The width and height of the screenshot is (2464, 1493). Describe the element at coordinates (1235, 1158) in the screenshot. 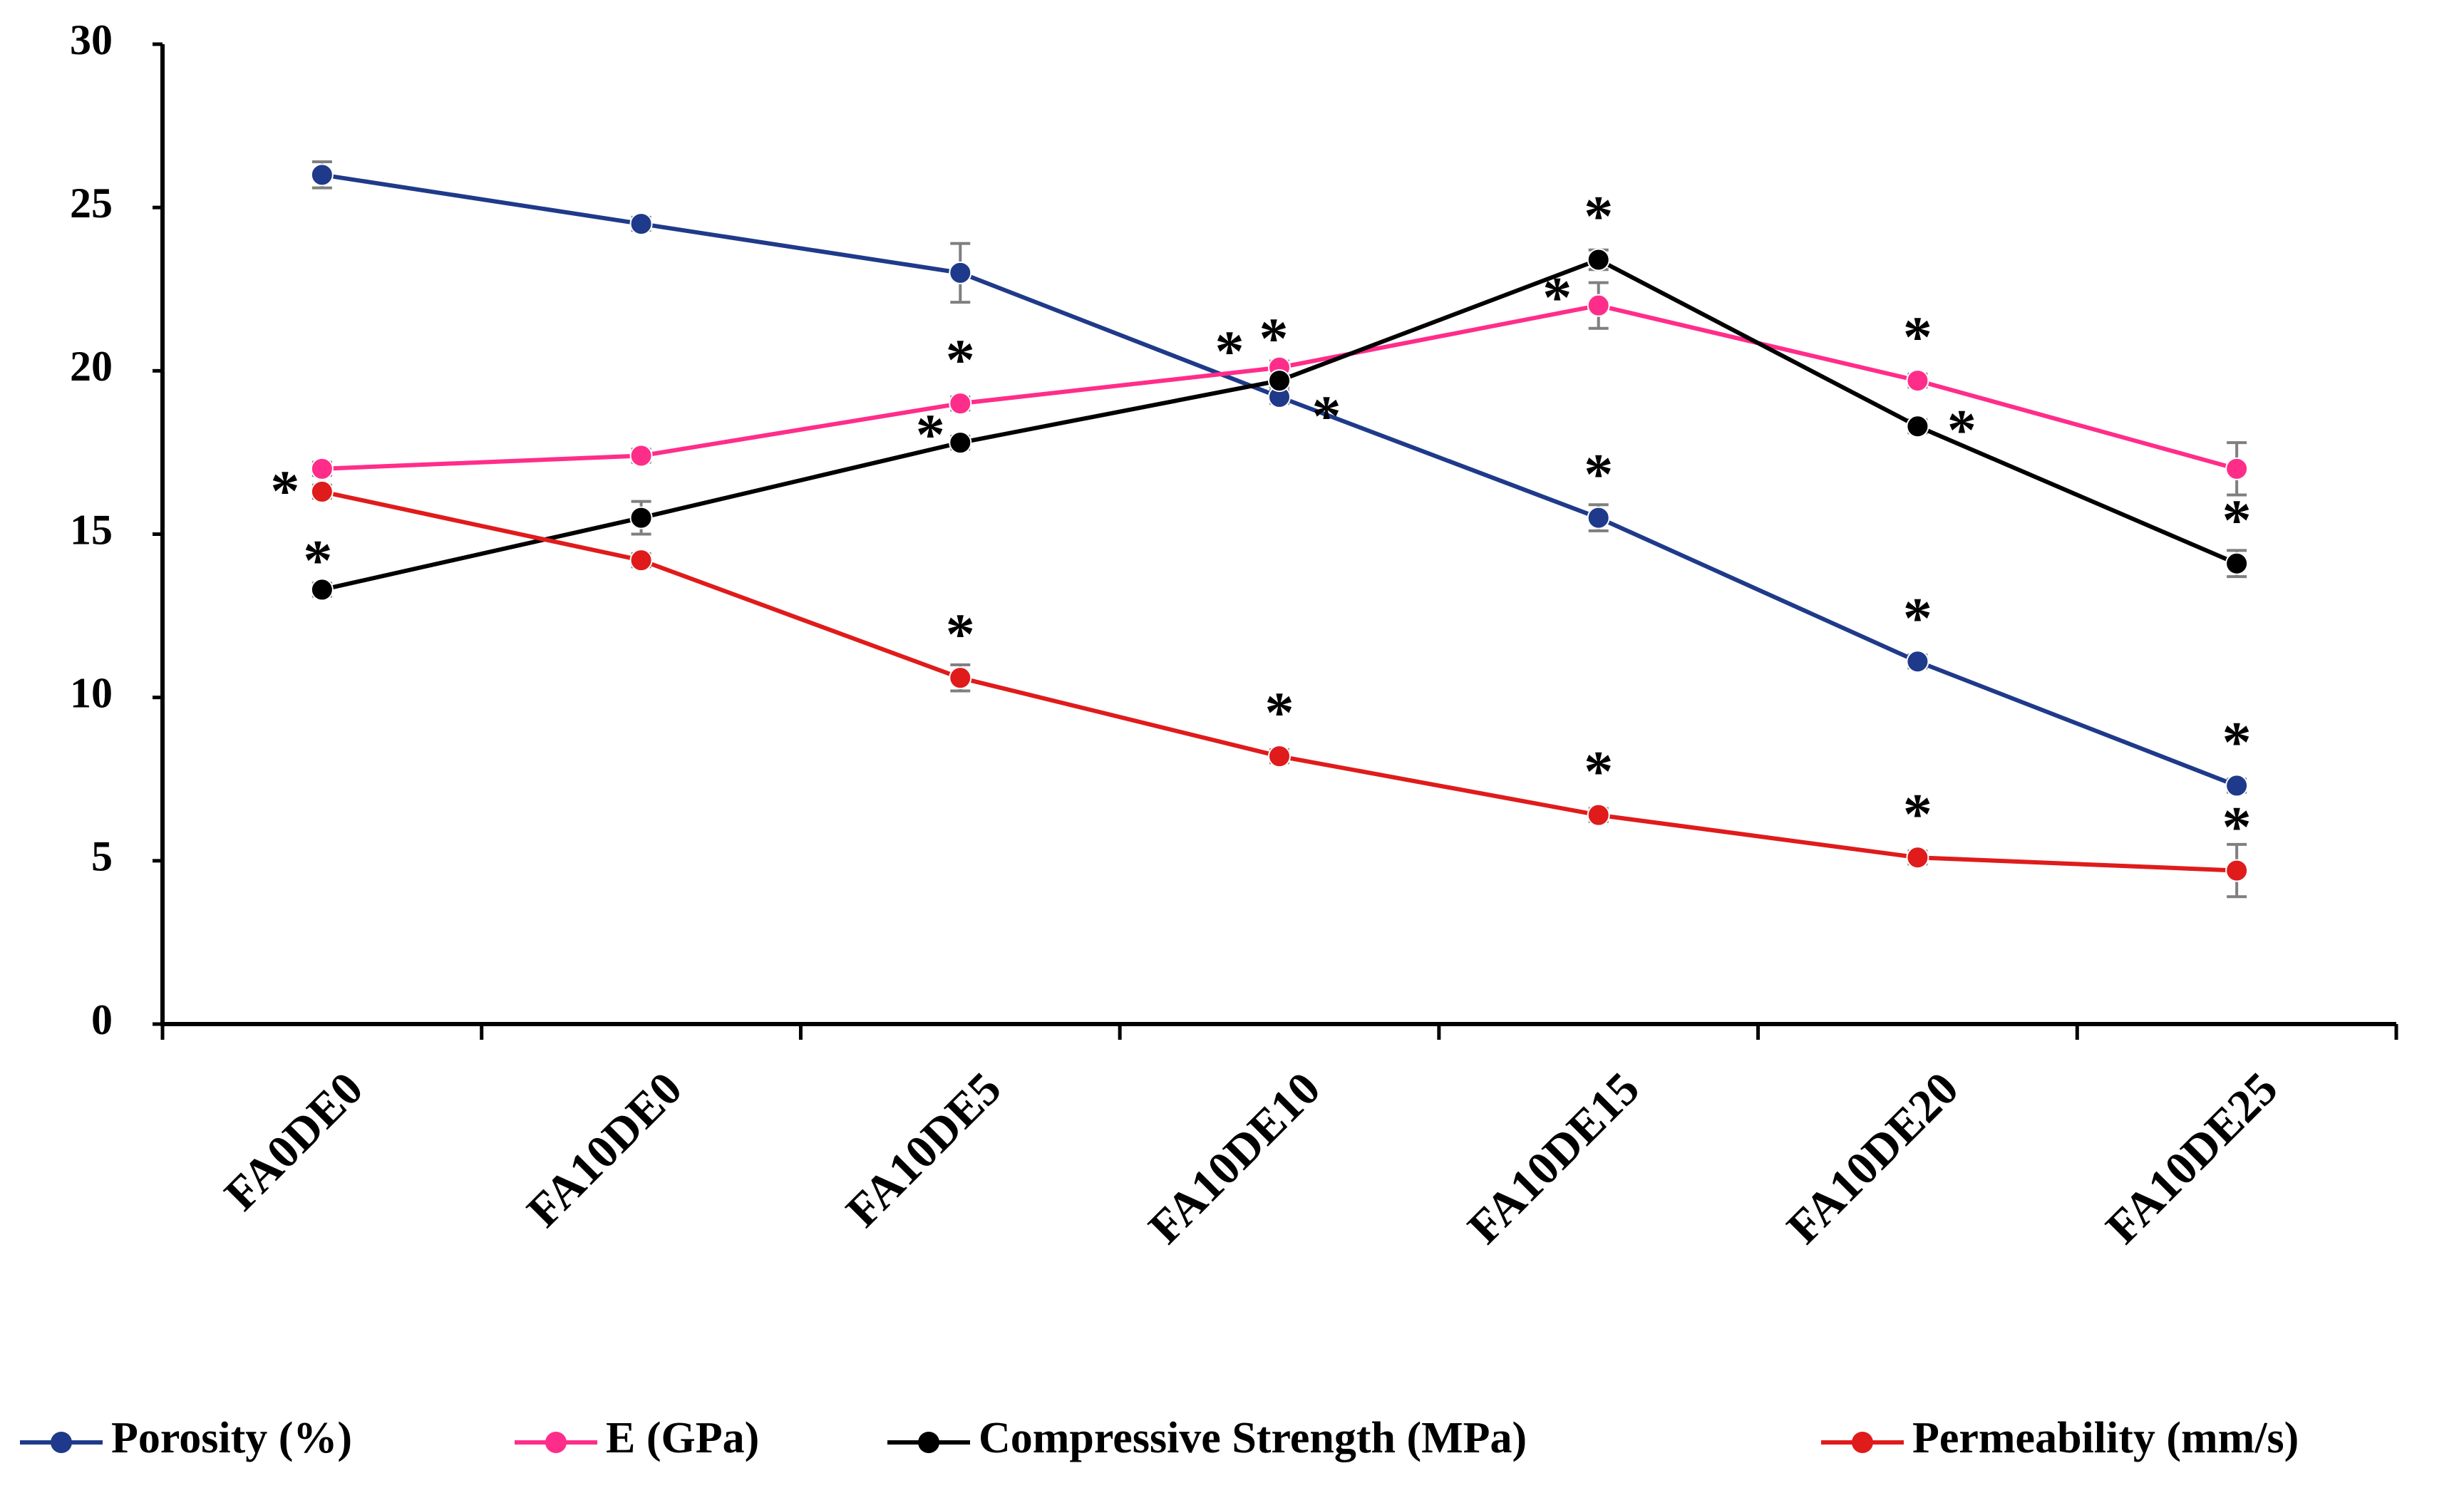

I see `x-tick-label: FA10DE10` at that location.